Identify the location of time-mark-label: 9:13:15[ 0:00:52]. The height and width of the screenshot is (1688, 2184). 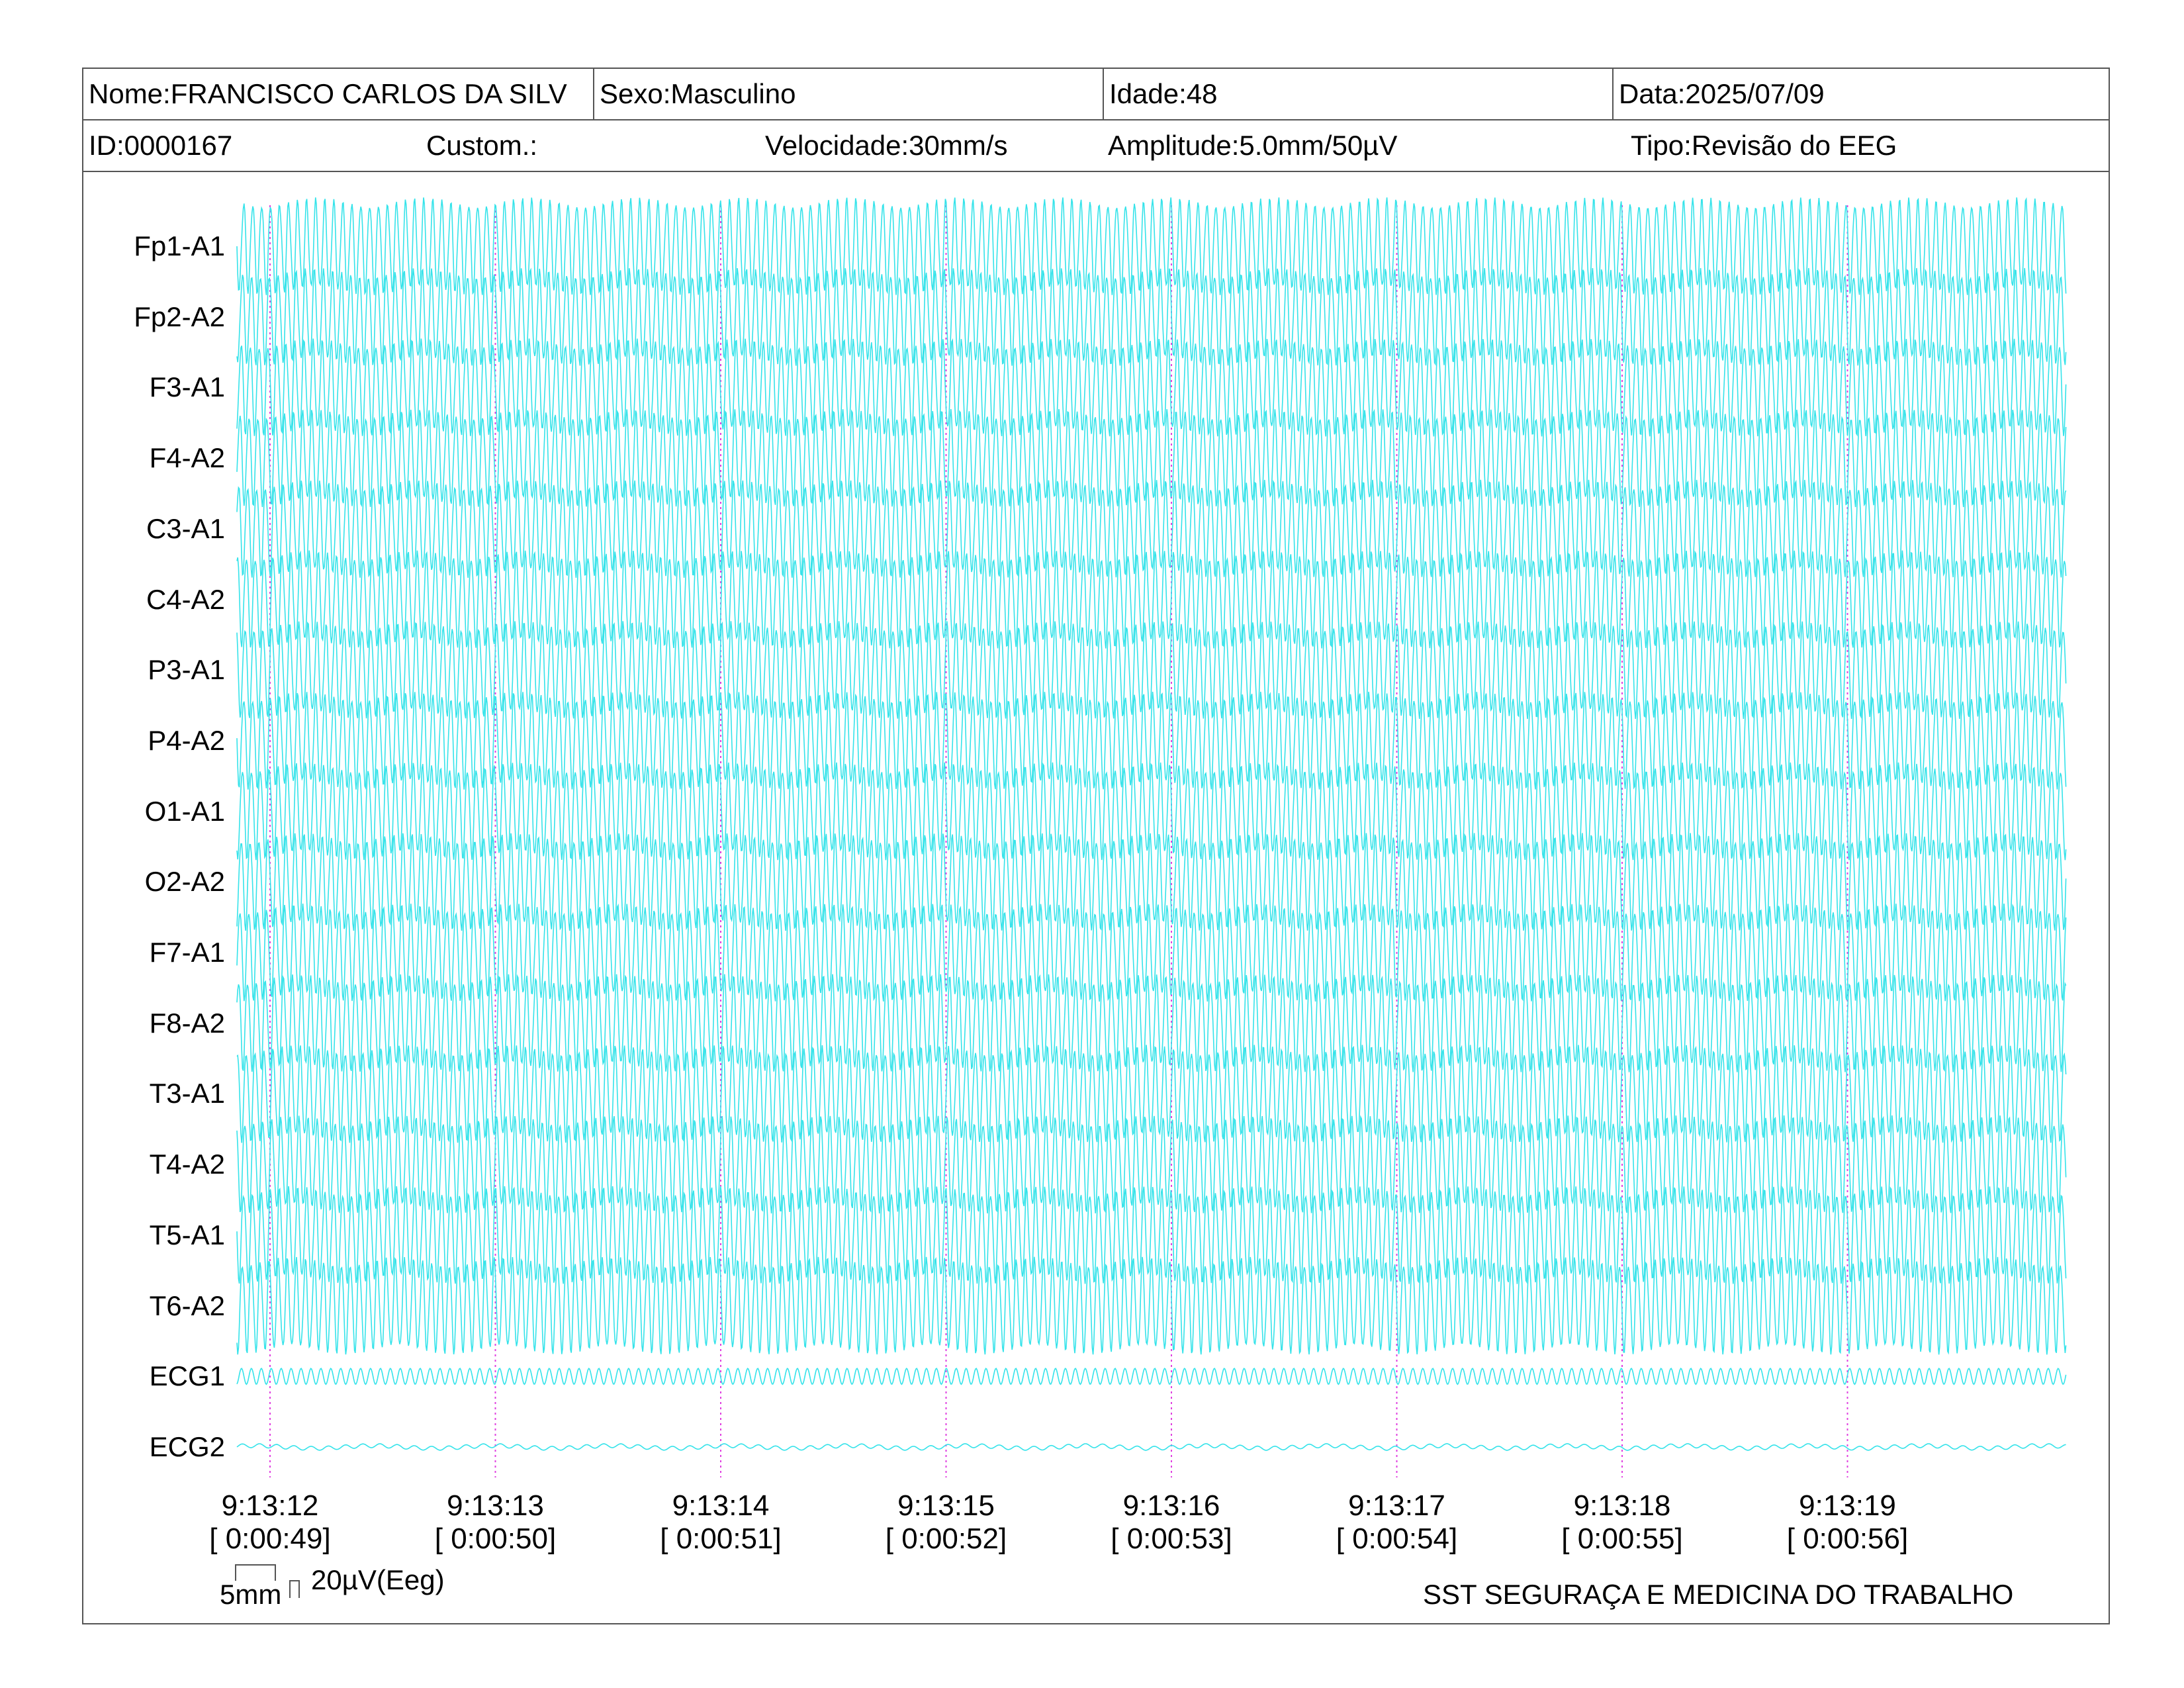
(946, 1522).